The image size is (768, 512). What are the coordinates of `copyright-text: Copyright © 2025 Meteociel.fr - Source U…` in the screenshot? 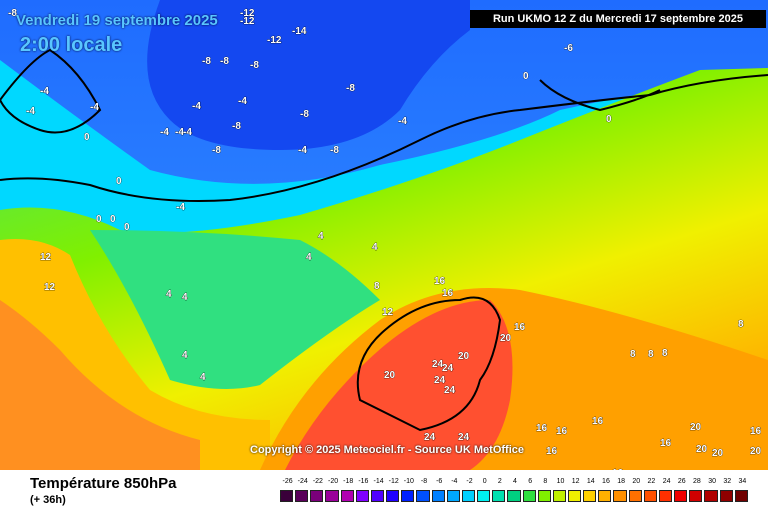 It's located at (387, 450).